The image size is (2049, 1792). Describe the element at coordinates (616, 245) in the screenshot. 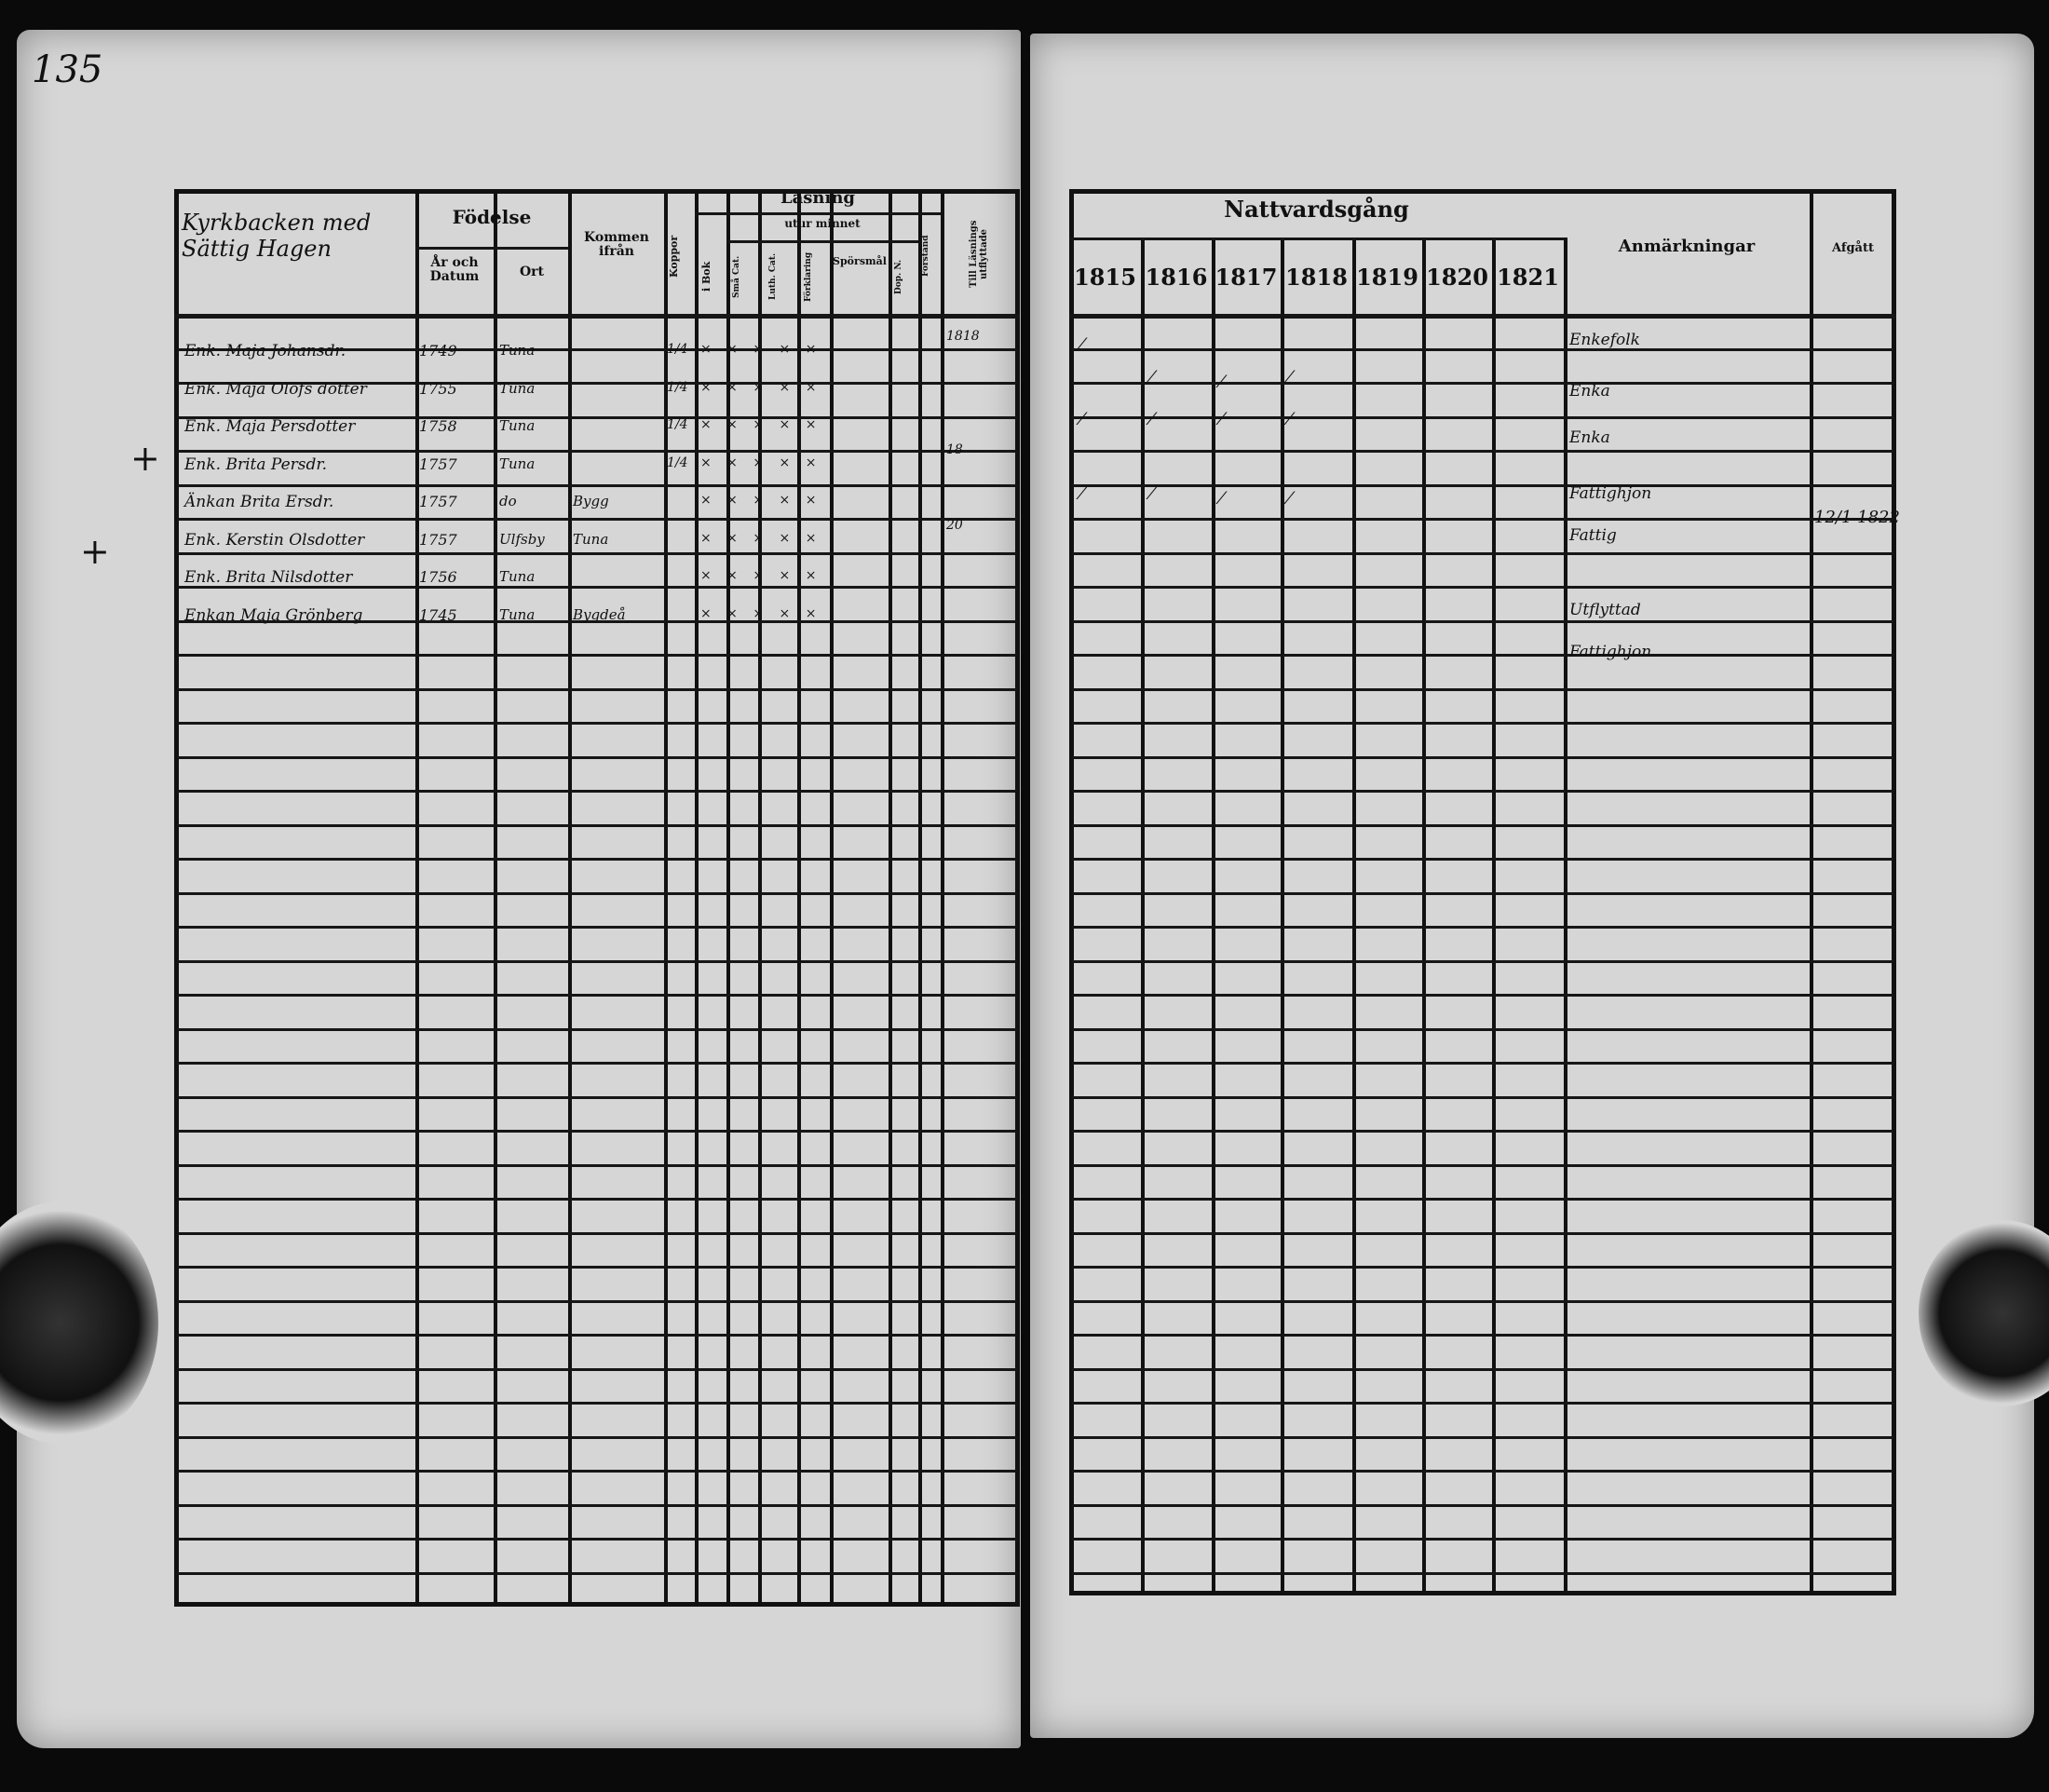

I see `header-came-from: Kommen ifrån` at that location.